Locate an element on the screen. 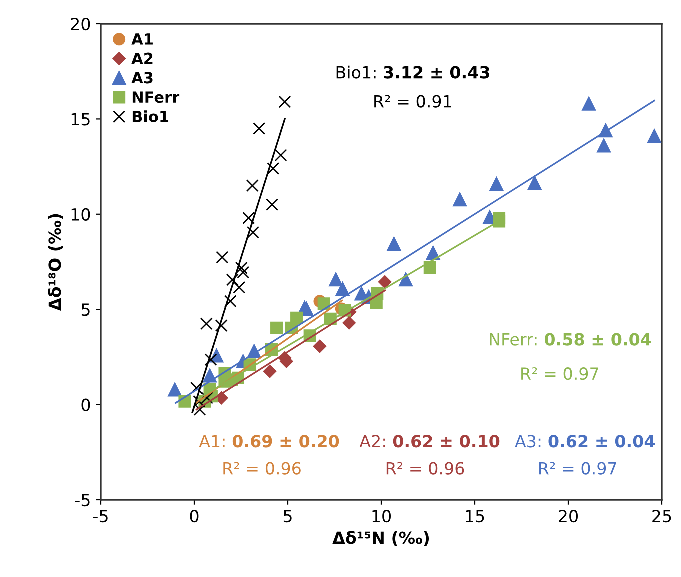 This screenshot has height=577, width=681. x-tick-label: 5 is located at coordinates (288, 516).